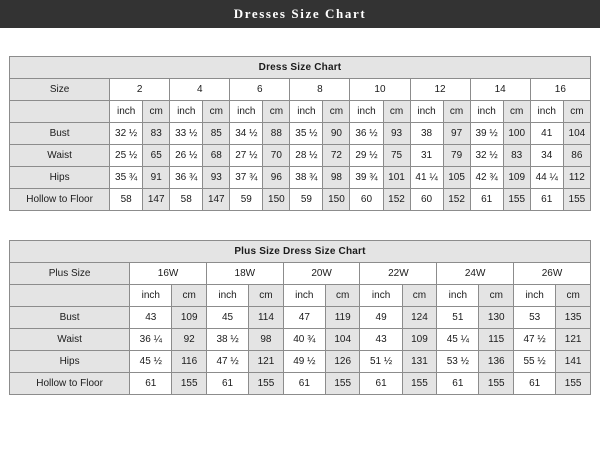 The image size is (600, 450). Describe the element at coordinates (306, 155) in the screenshot. I see `cell-inch: 28 ½` at that location.